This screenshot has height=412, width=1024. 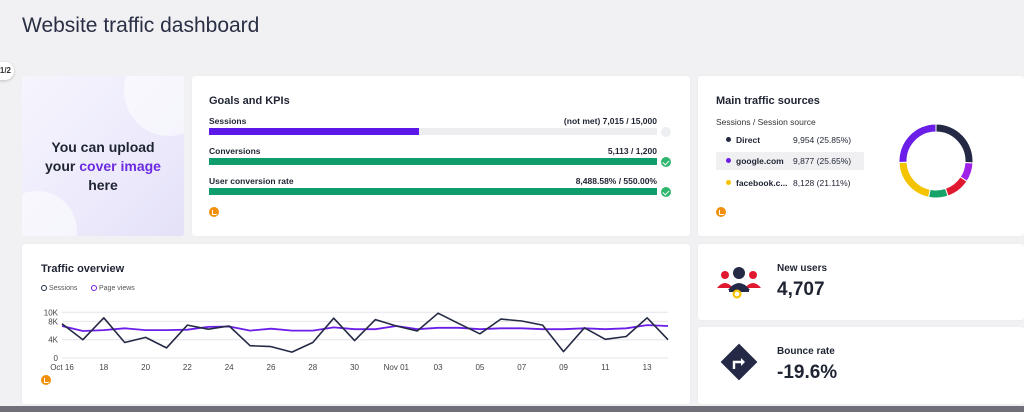 I want to click on kpi-label: Conversions, so click(x=235, y=151).